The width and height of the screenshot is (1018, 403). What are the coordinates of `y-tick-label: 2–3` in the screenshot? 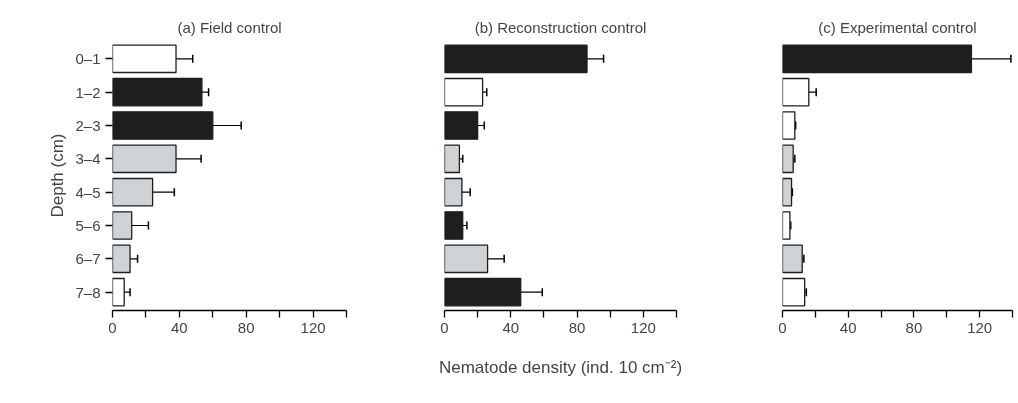 It's located at (88, 125).